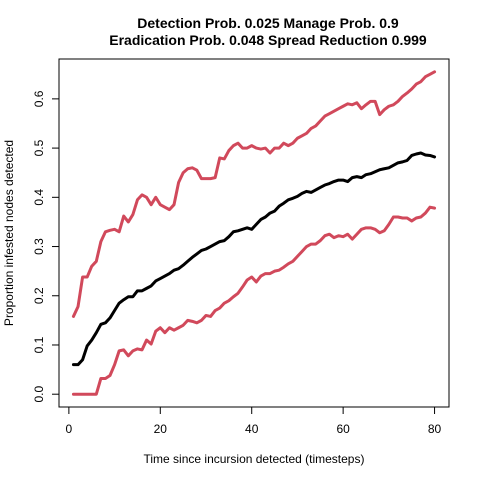  I want to click on x-tick-label: 0, so click(69, 429).